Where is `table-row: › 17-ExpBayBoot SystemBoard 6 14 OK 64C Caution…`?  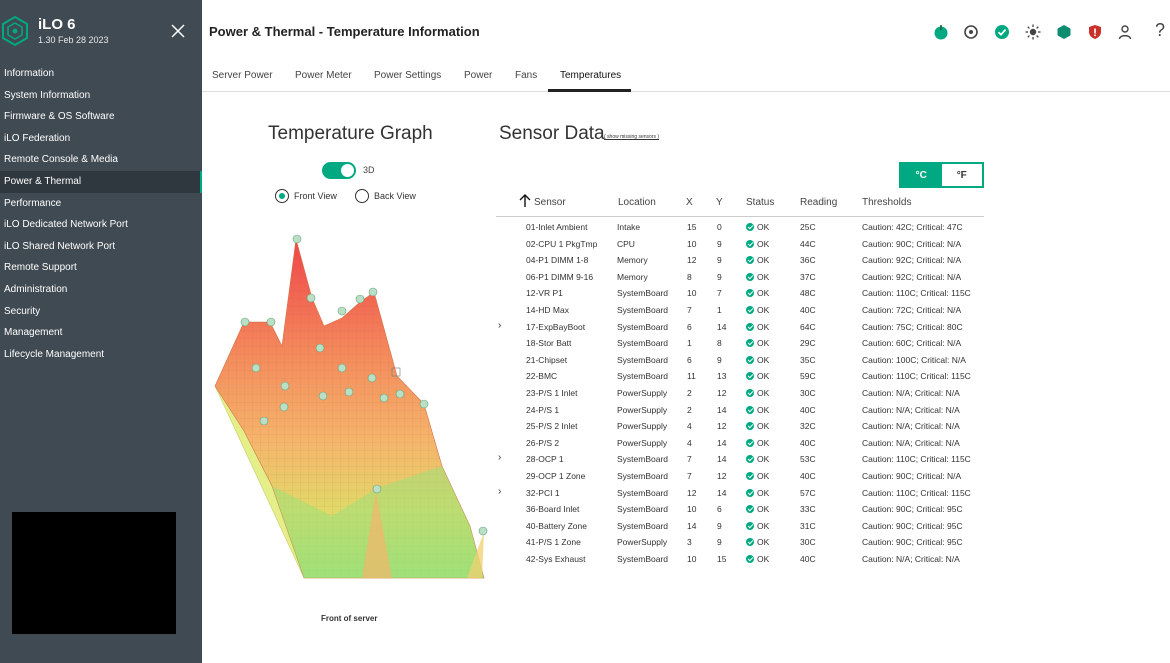 table-row: › 17-ExpBayBoot SystemBoard 6 14 OK 64C Caution… is located at coordinates (740, 327).